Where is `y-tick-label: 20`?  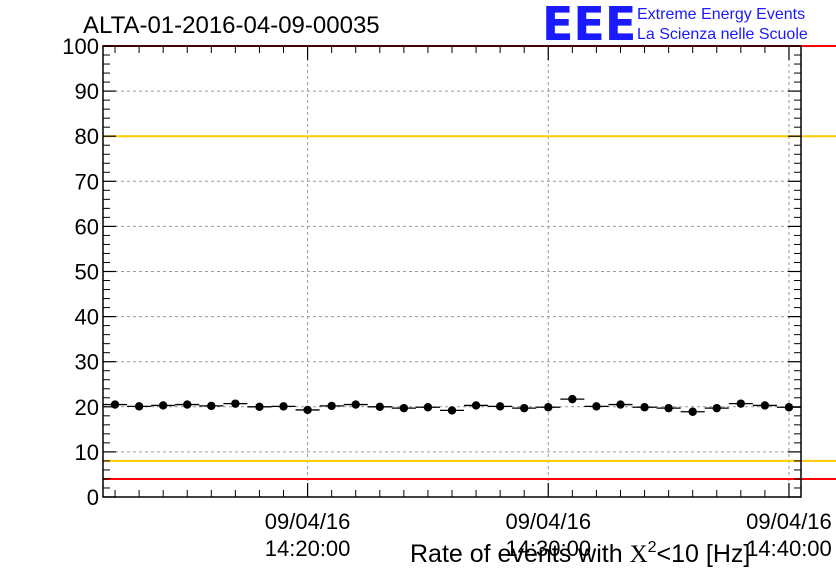
y-tick-label: 20 is located at coordinates (87, 407).